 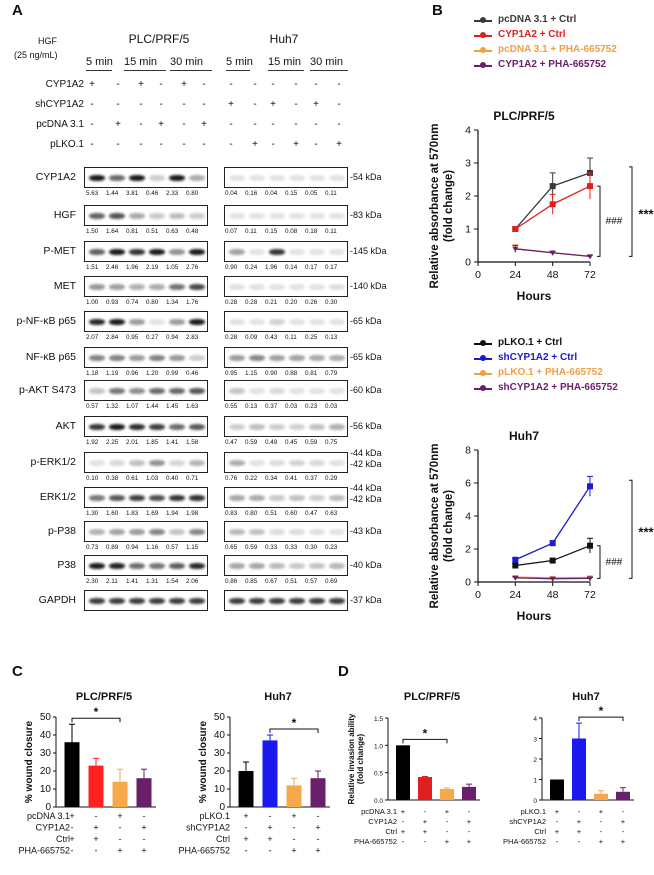 What do you see at coordinates (285, 62) in the screenshot?
I see `time-label: 15 min` at bounding box center [285, 62].